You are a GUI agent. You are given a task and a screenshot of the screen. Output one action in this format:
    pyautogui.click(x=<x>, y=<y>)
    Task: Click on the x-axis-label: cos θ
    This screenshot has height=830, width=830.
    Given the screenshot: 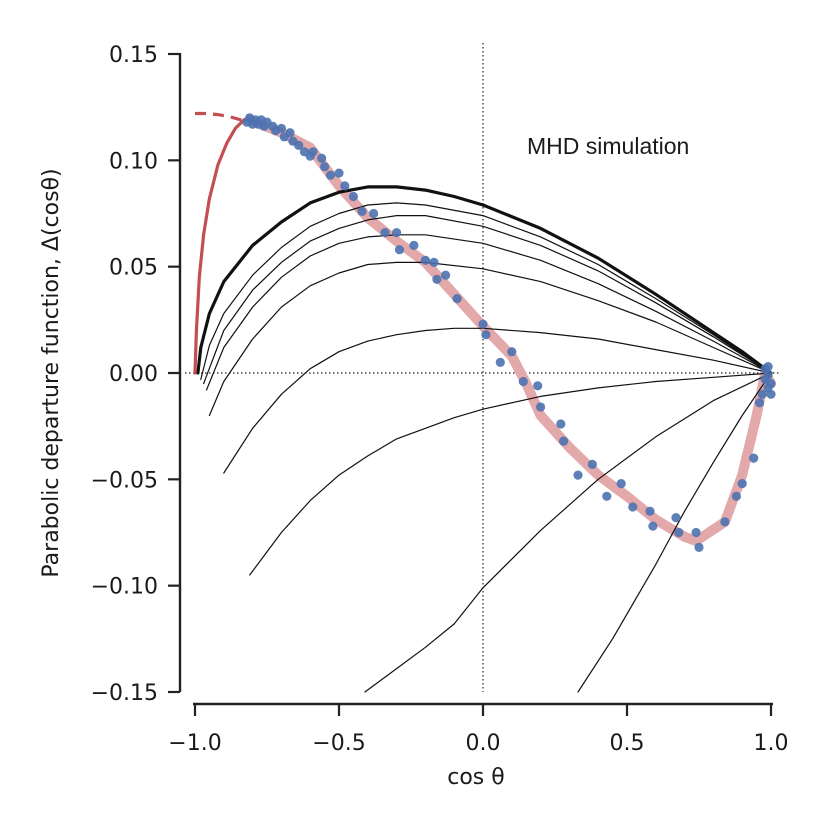 What is the action you would take?
    pyautogui.click(x=475, y=777)
    